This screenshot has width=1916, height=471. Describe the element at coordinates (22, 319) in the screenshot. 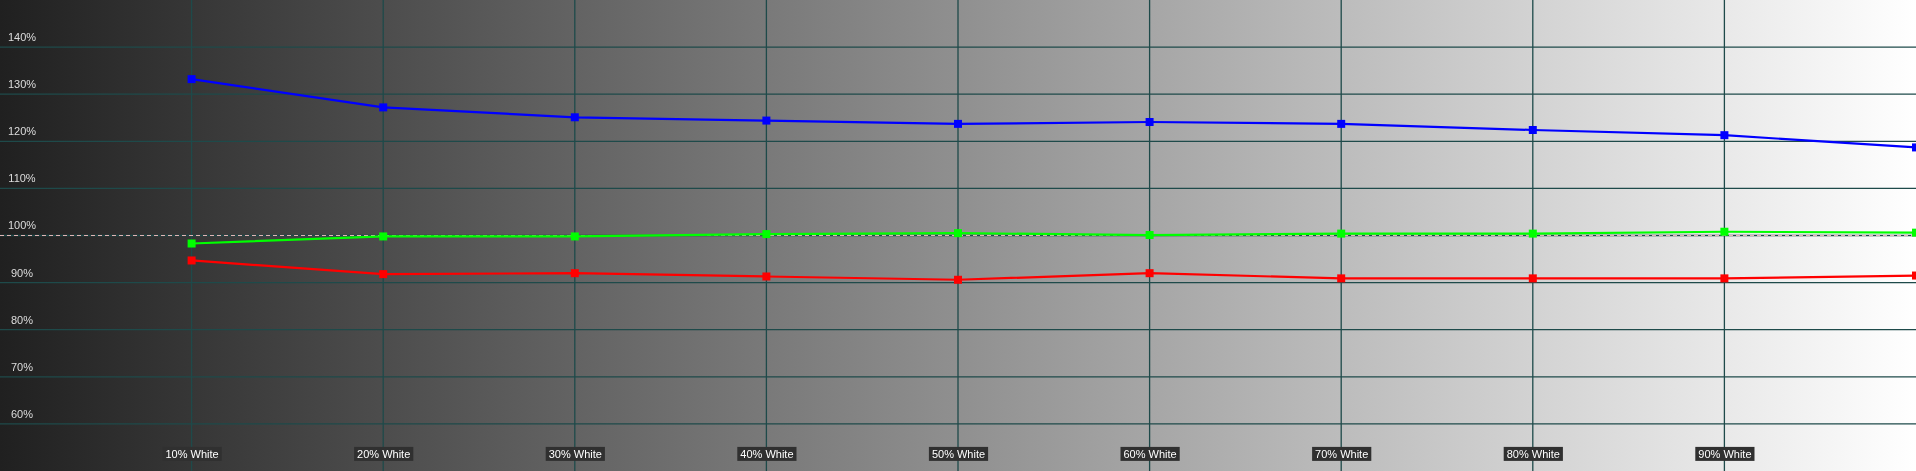

I see `y-tick-label: 80%` at that location.